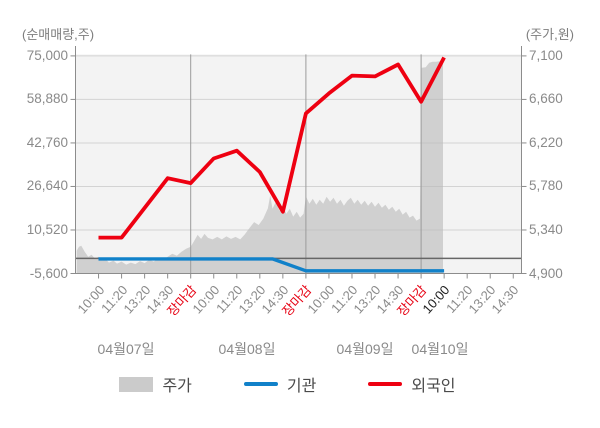 The height and width of the screenshot is (428, 600). Describe the element at coordinates (58, 34) in the screenshot. I see `left-axis-unit-label: (순매매량,주)` at that location.